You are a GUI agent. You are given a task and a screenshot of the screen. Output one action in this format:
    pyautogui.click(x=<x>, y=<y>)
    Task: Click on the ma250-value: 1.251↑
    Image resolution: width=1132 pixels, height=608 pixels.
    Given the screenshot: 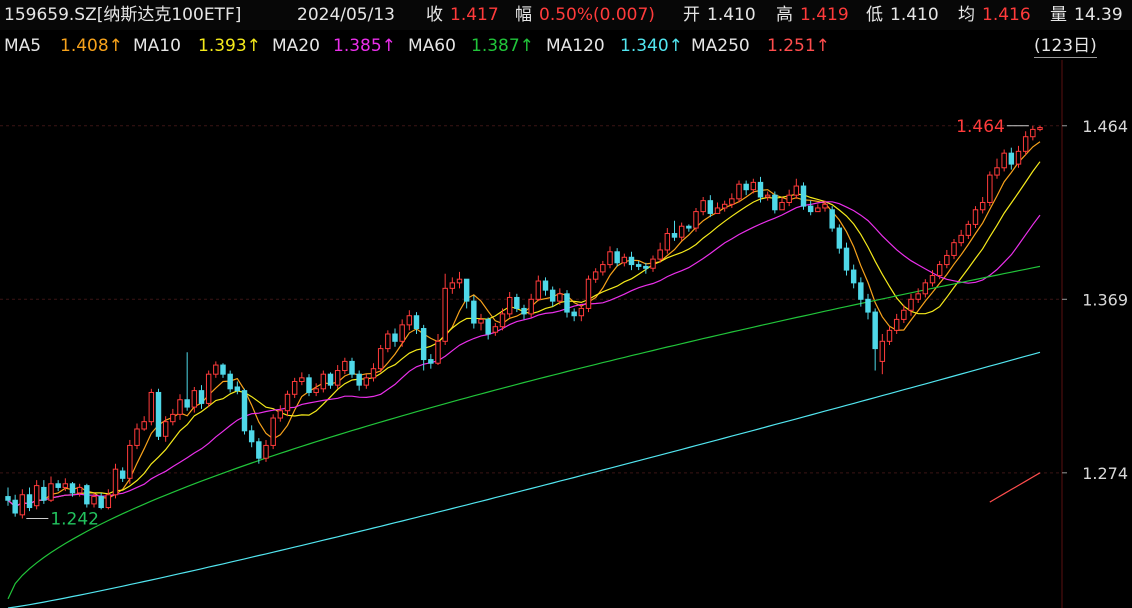 What is the action you would take?
    pyautogui.click(x=798, y=46)
    